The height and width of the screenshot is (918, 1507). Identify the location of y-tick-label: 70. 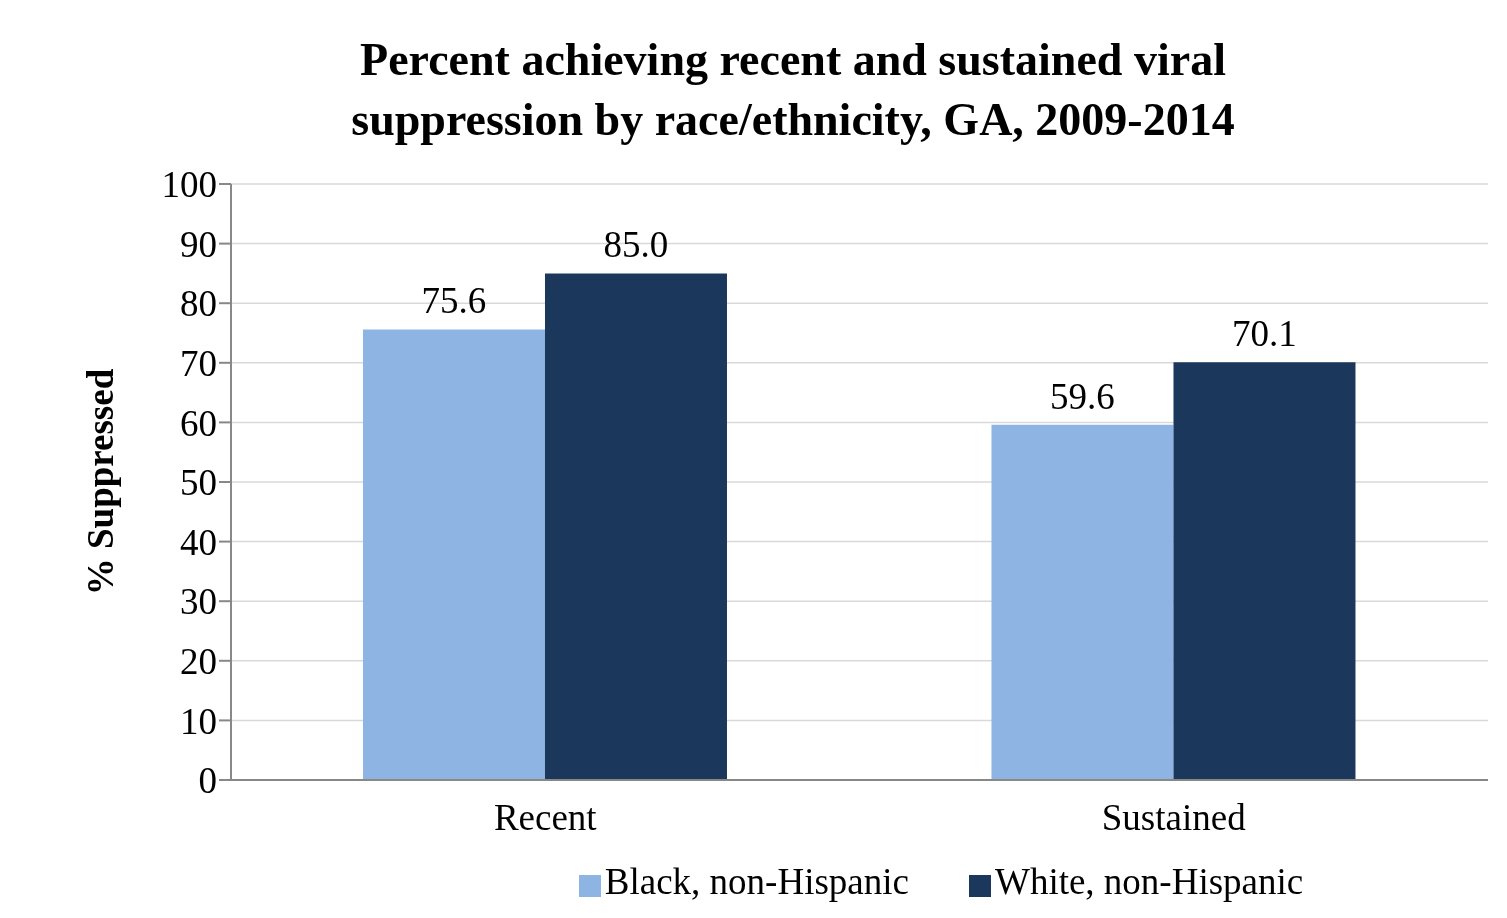
(198, 363).